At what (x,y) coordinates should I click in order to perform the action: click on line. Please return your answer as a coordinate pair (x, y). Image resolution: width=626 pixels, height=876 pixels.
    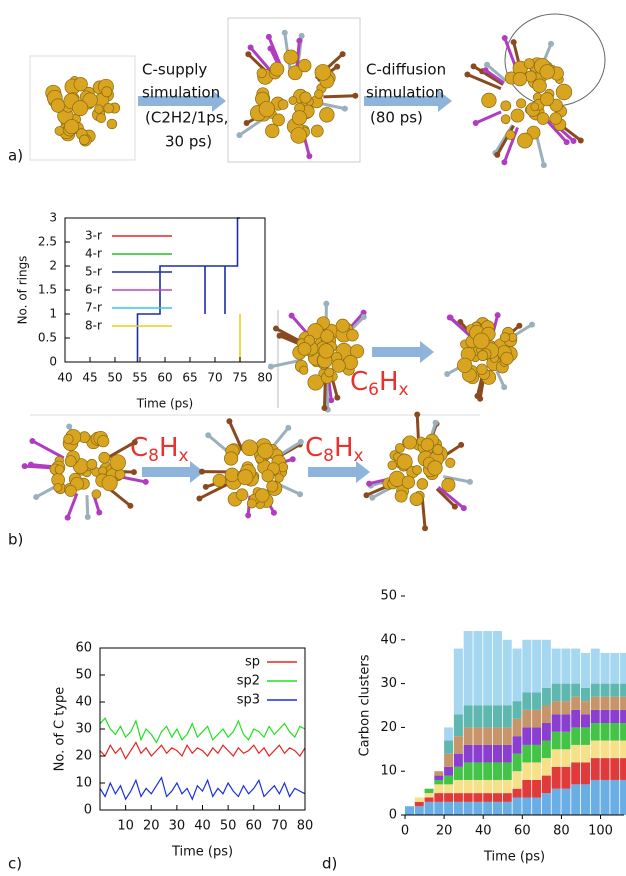
    Looking at the image, I should click on (188, 289).